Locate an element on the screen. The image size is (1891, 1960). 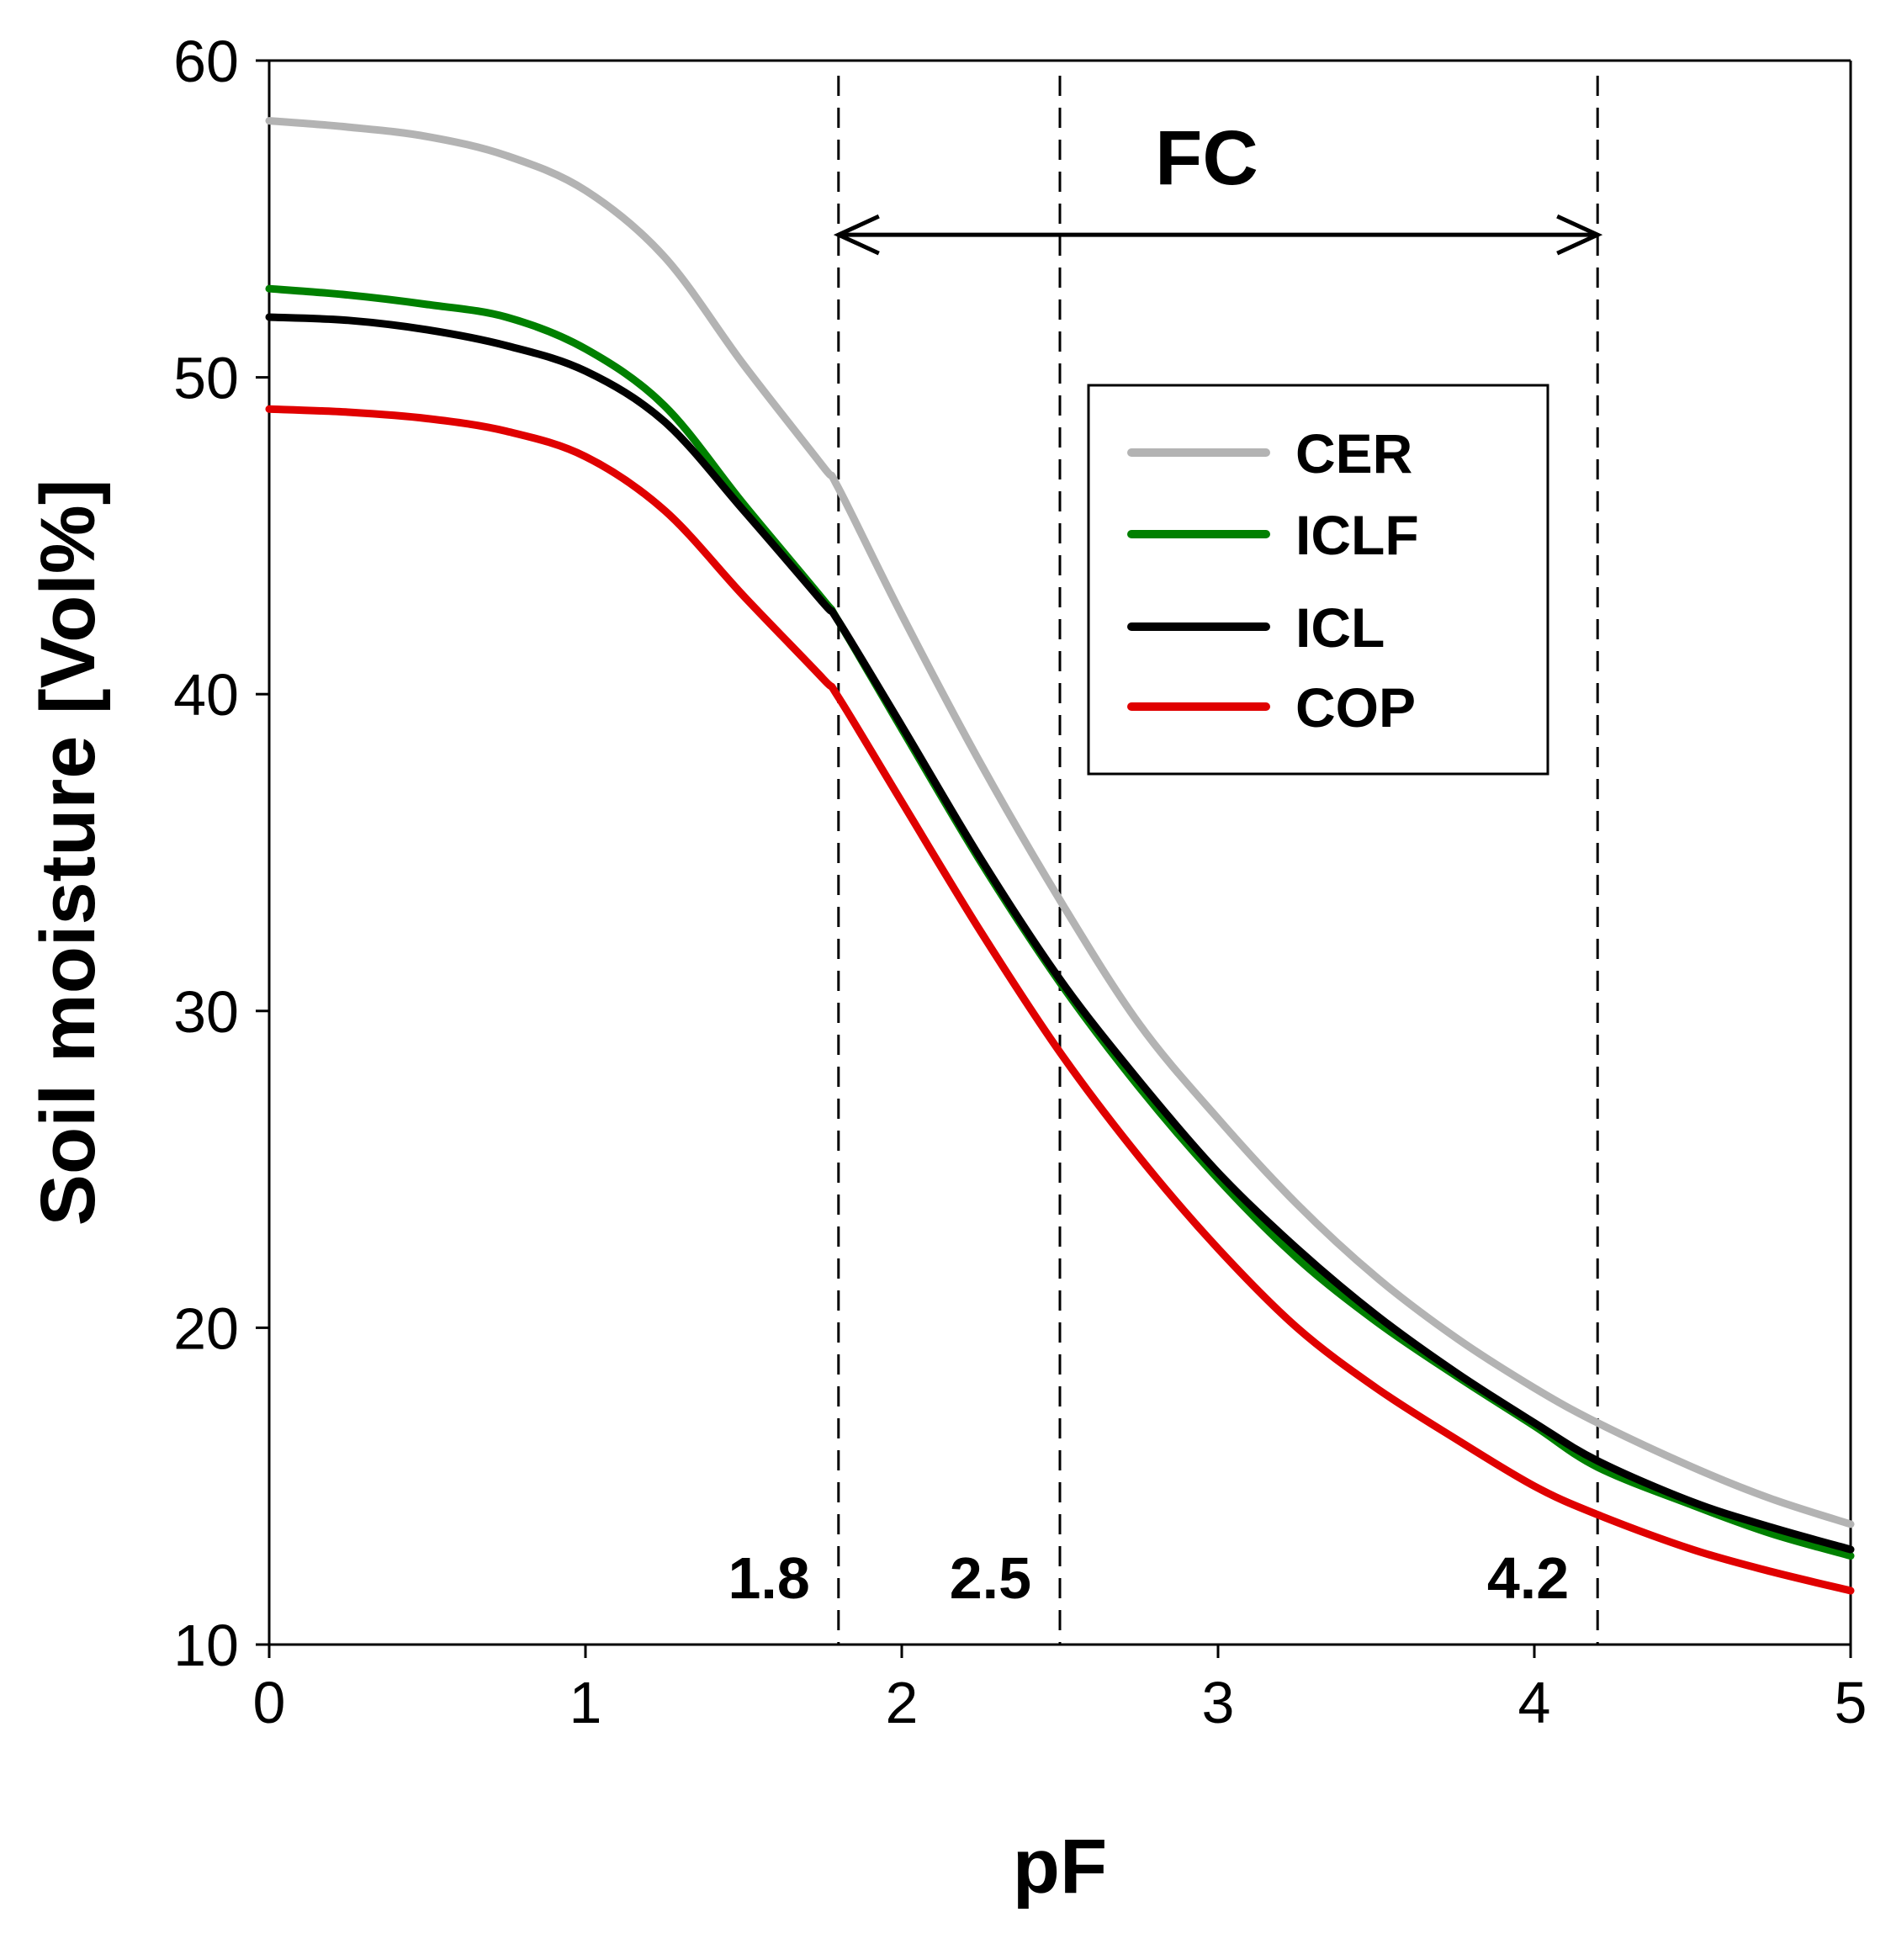
reference-label-4.2: 4.2 is located at coordinates (1528, 1578).